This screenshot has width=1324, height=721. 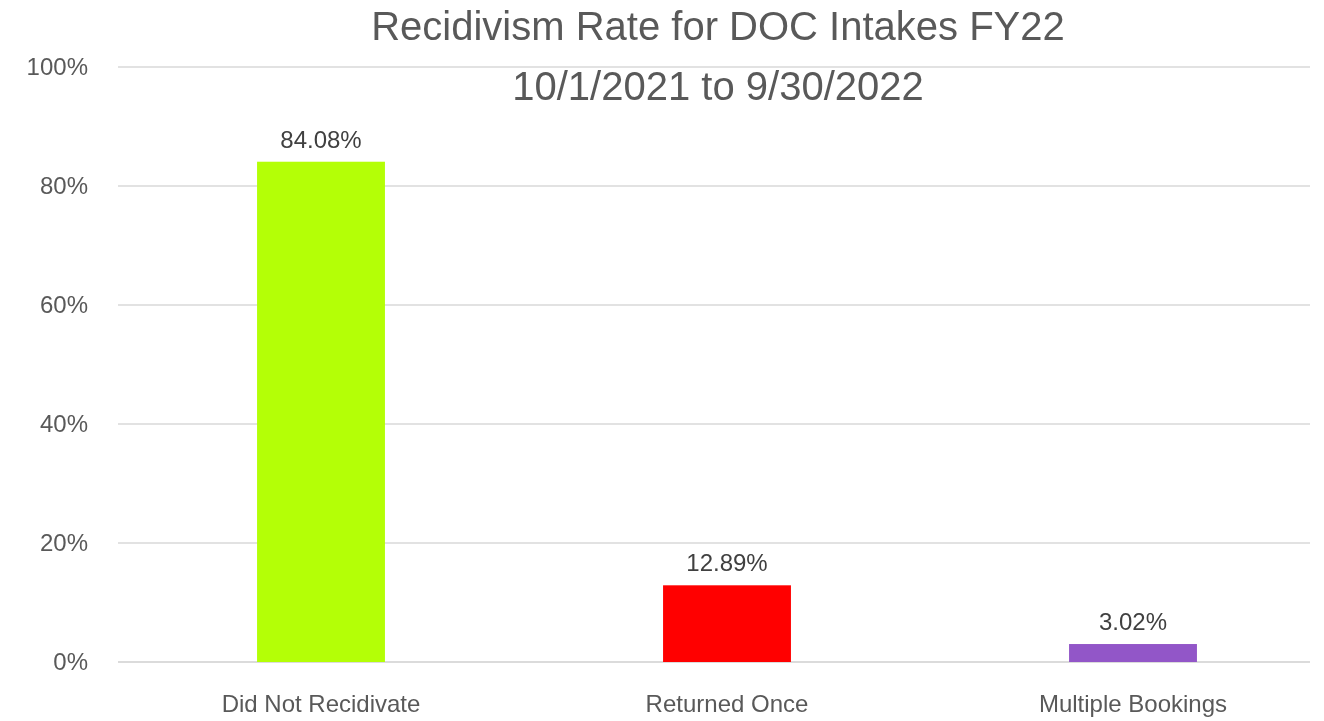 What do you see at coordinates (70, 662) in the screenshot?
I see `y-tick-label: 0%` at bounding box center [70, 662].